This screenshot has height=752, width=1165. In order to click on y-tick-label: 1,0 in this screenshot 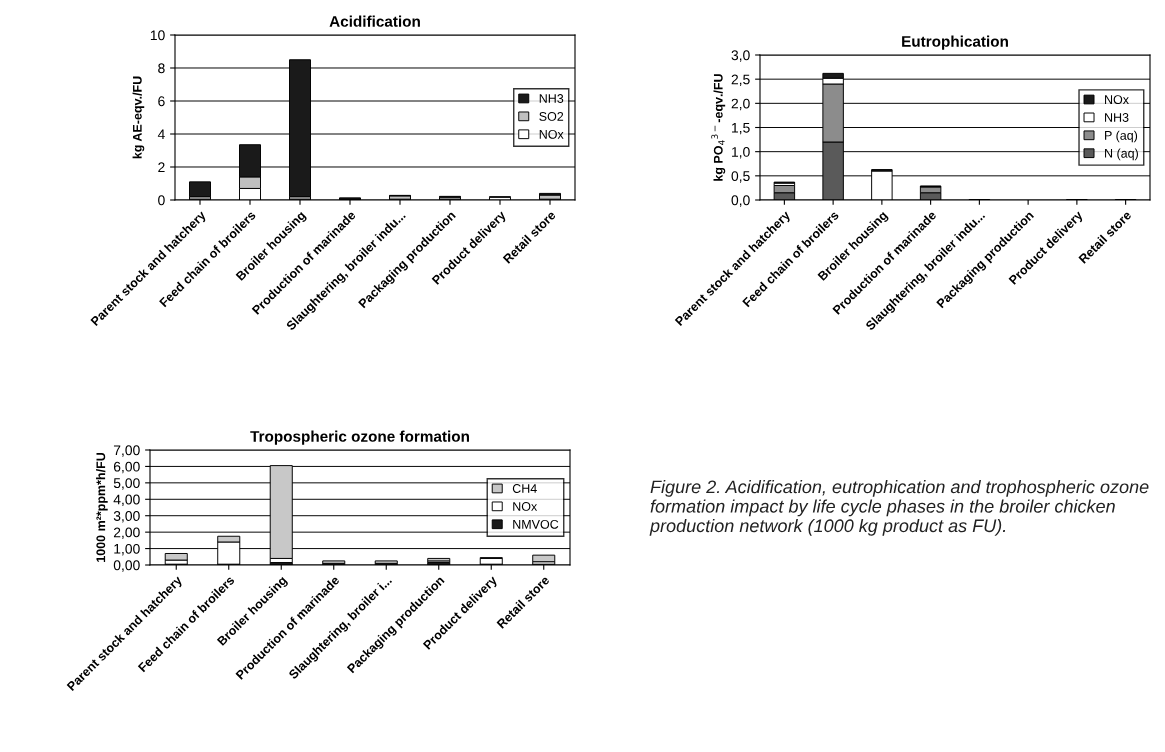, I will do `click(741, 153)`.